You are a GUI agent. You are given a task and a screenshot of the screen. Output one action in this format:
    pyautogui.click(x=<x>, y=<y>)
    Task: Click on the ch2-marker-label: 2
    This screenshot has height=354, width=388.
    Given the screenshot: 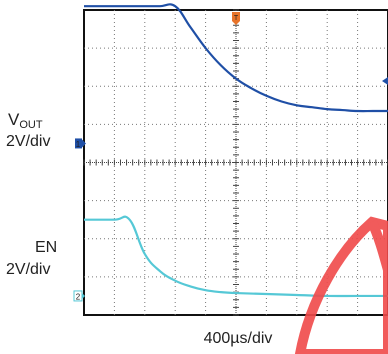 What is the action you would take?
    pyautogui.click(x=78, y=296)
    